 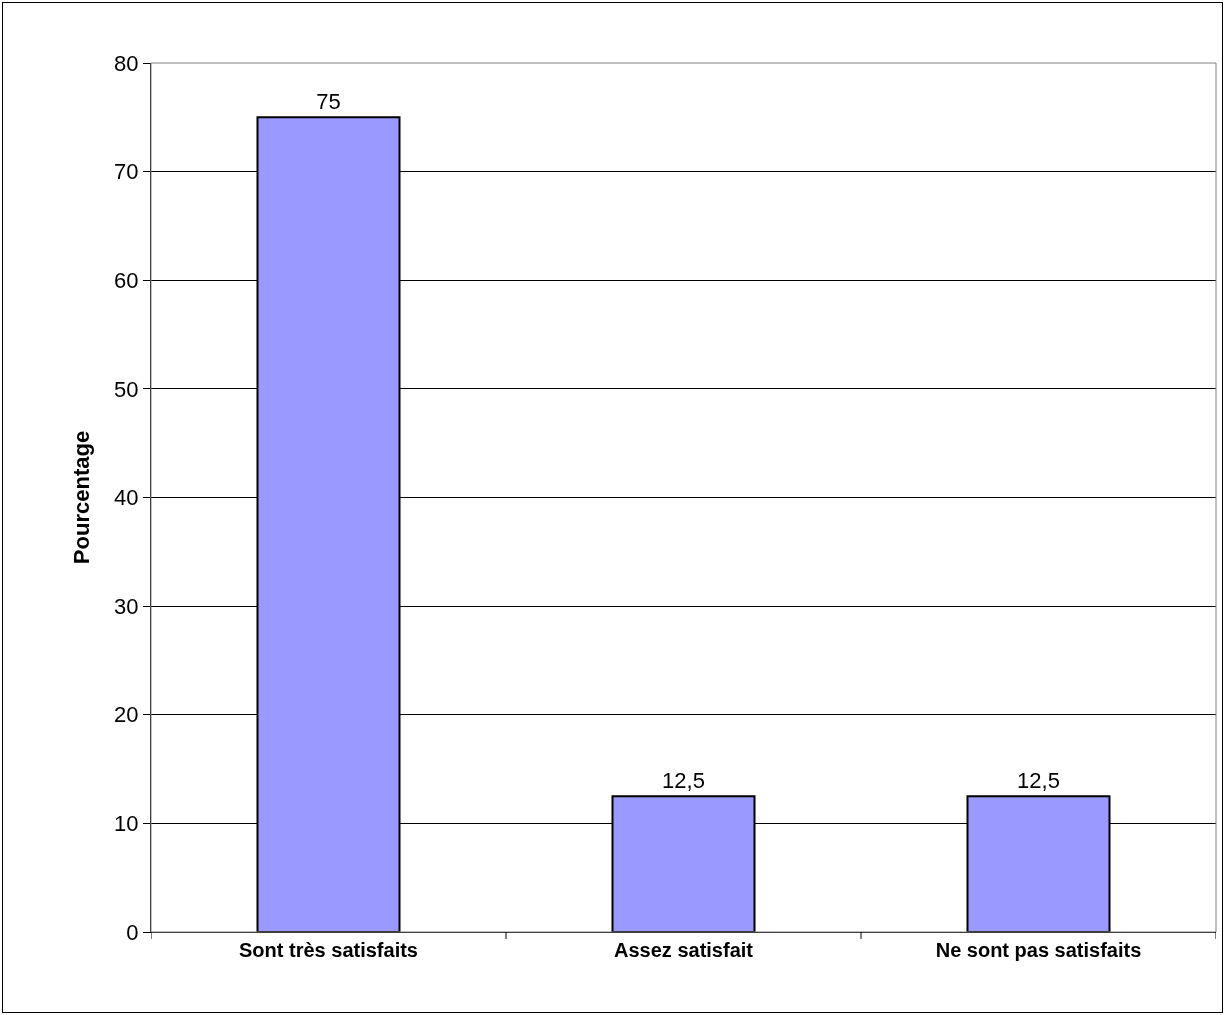 What do you see at coordinates (1038, 950) in the screenshot?
I see `x-tick-label: Ne sont pas satisfaits` at bounding box center [1038, 950].